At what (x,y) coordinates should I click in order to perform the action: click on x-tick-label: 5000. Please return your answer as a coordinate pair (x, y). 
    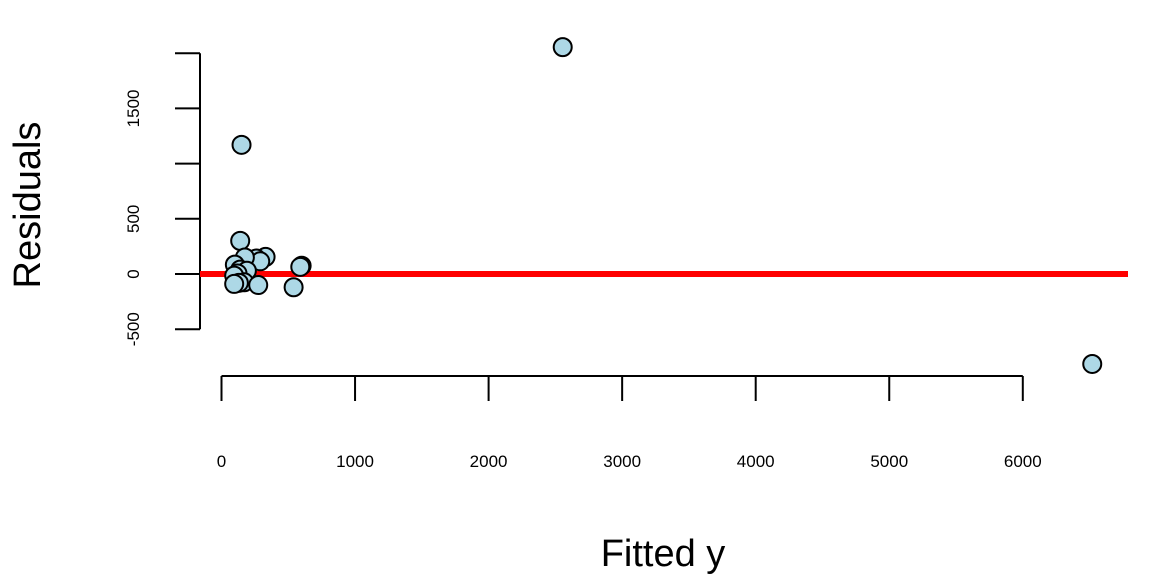
    Looking at the image, I should click on (889, 461).